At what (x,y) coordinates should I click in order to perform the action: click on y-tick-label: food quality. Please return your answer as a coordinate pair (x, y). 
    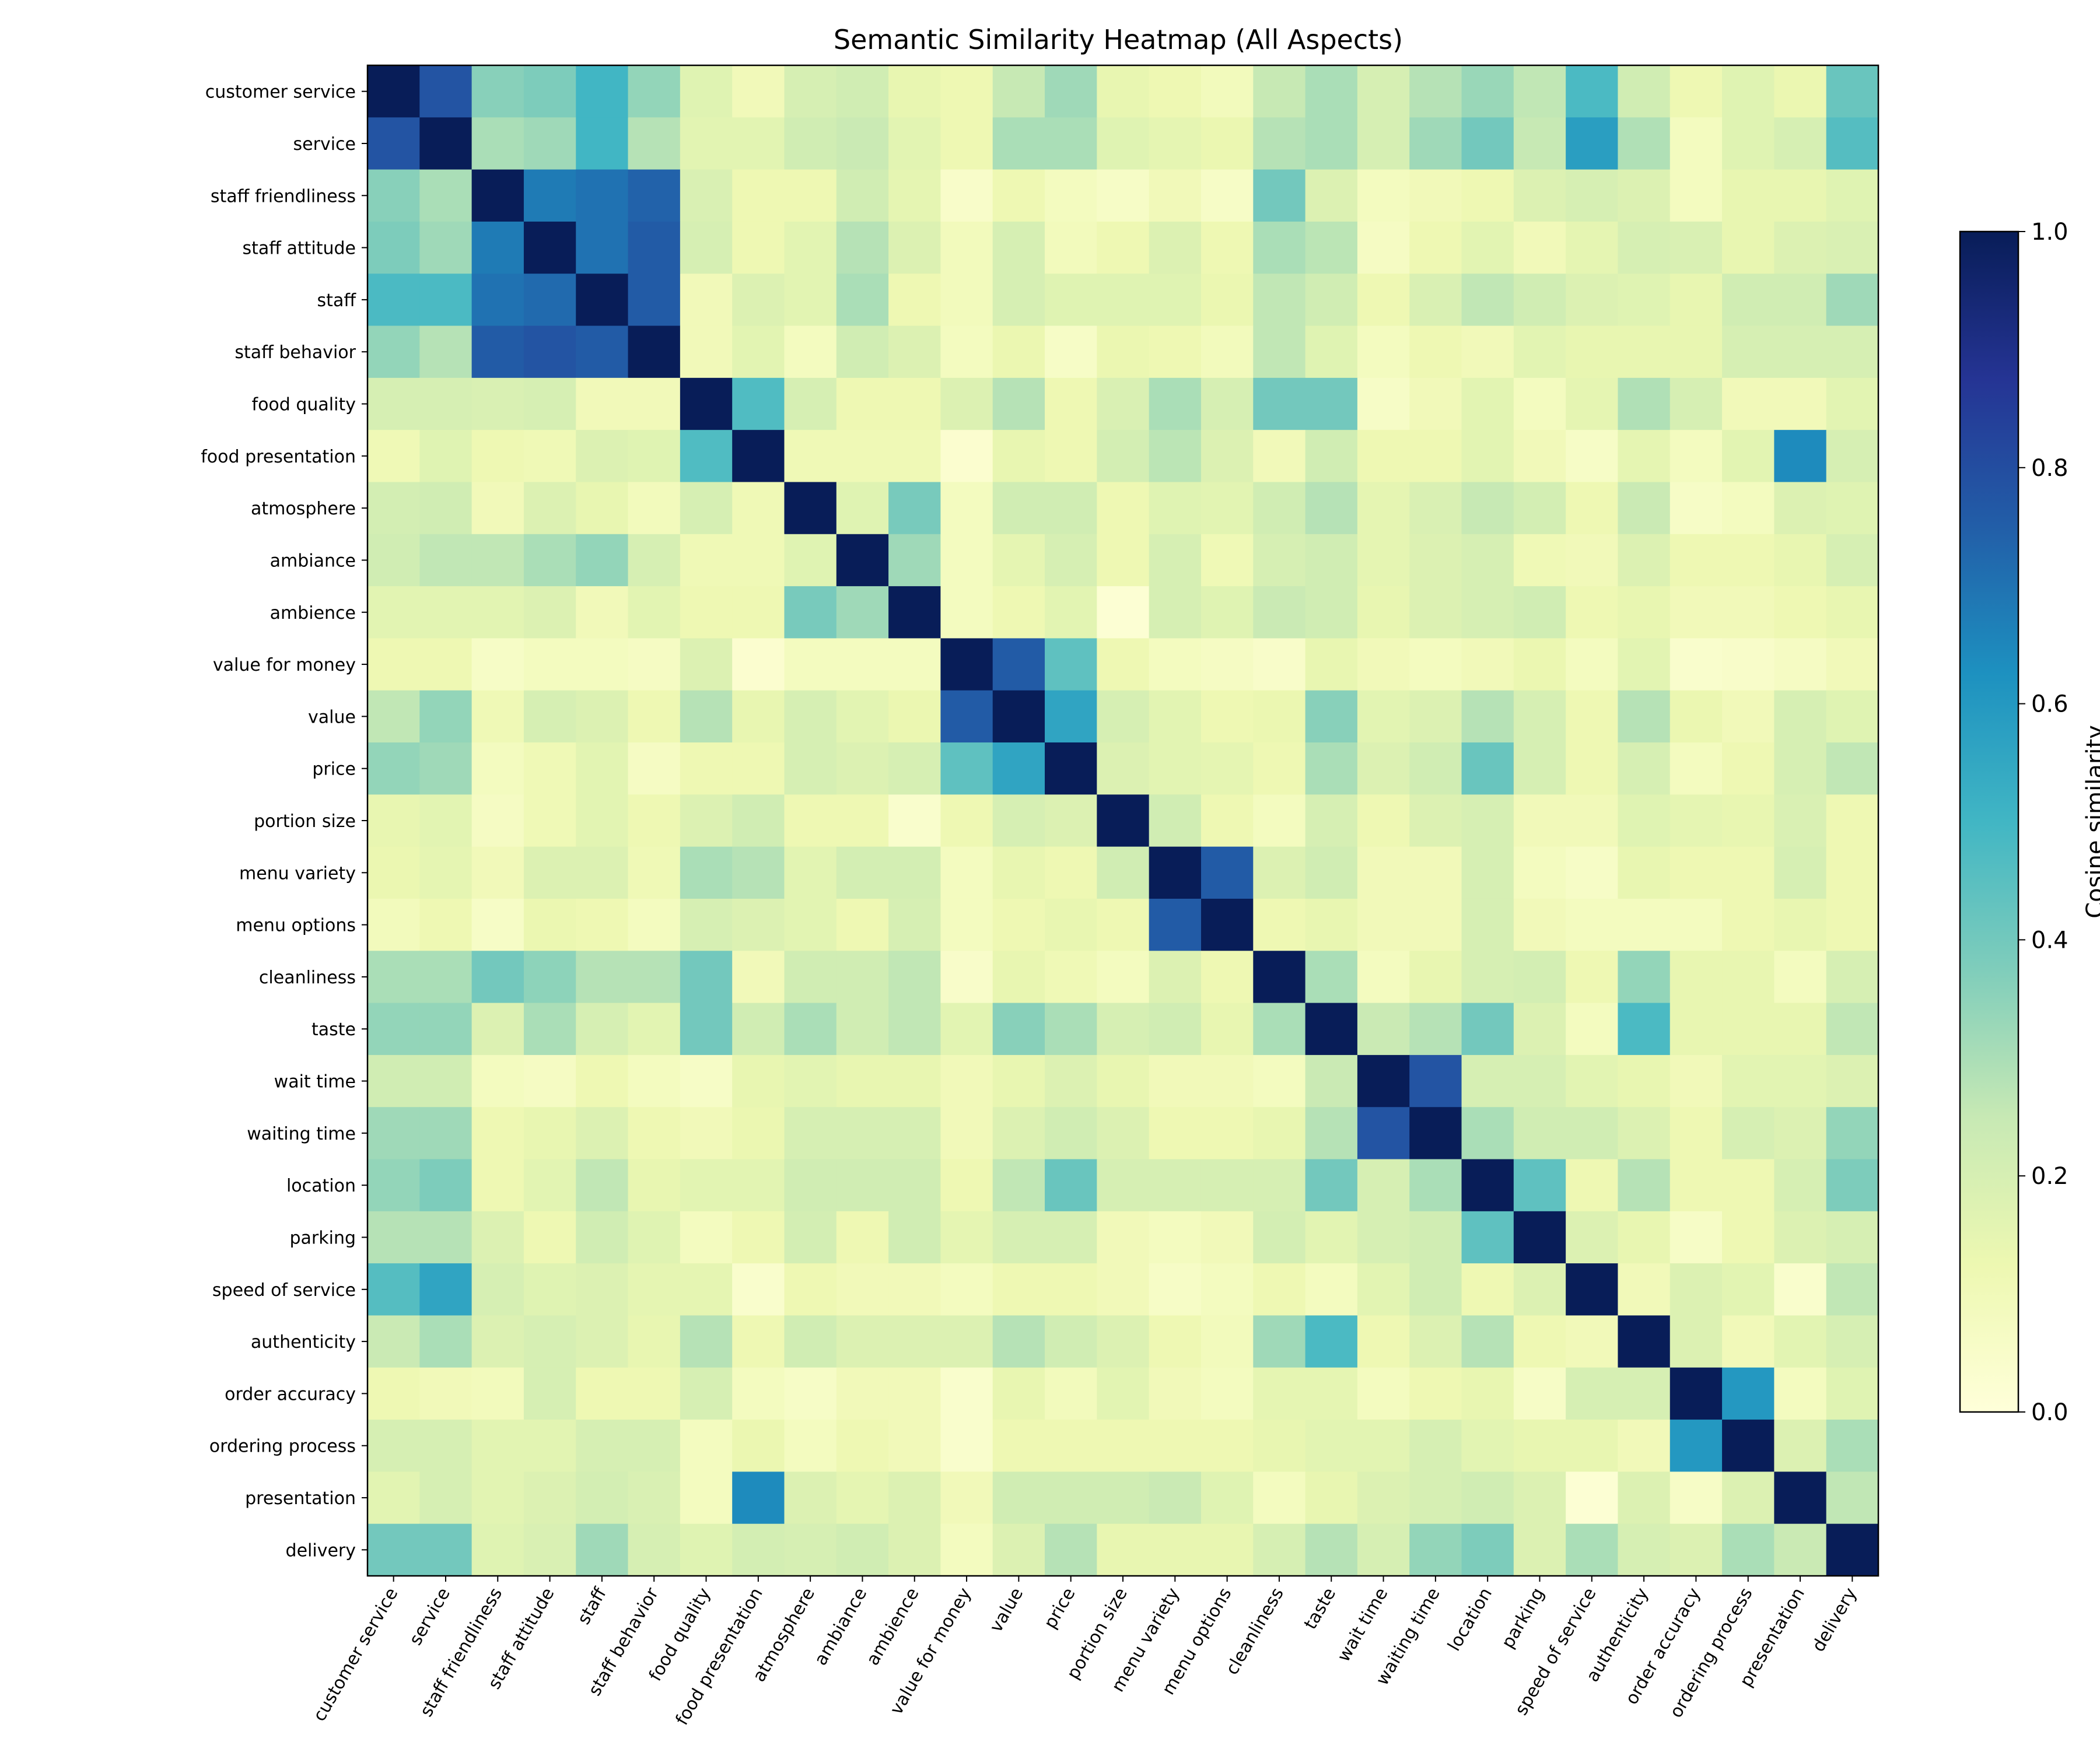
    Looking at the image, I should click on (304, 405).